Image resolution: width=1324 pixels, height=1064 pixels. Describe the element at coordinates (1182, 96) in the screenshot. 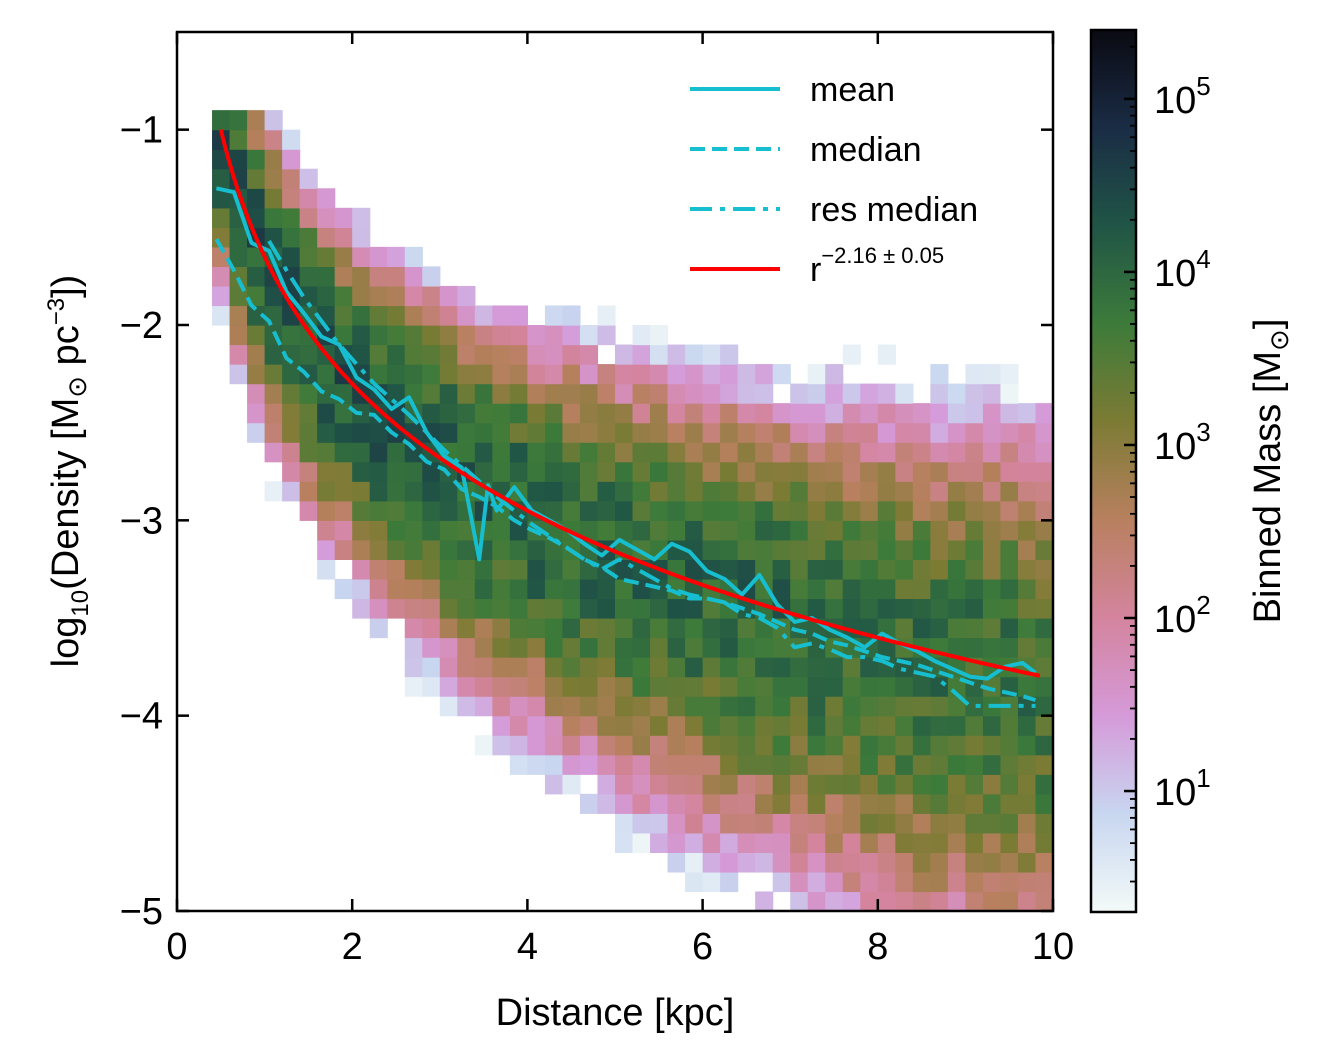

I see `colorbar-tick-label: 10⁵` at that location.